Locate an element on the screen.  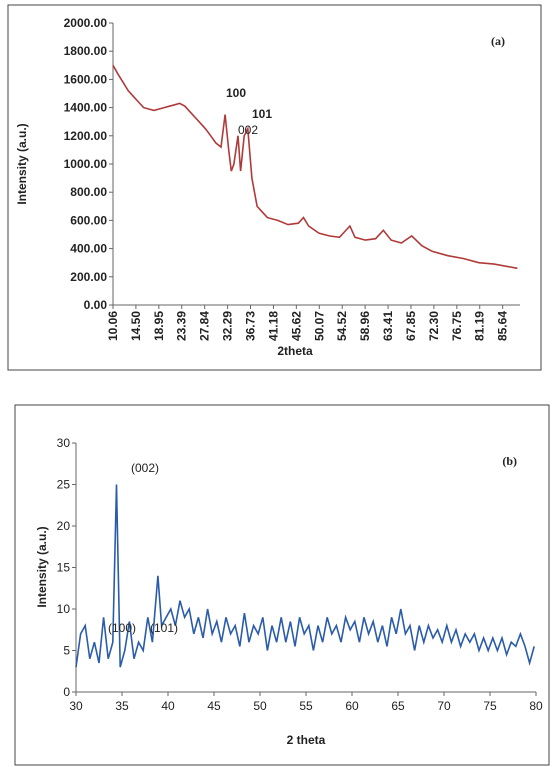
x-axis-label: 2theta is located at coordinates (295, 351).